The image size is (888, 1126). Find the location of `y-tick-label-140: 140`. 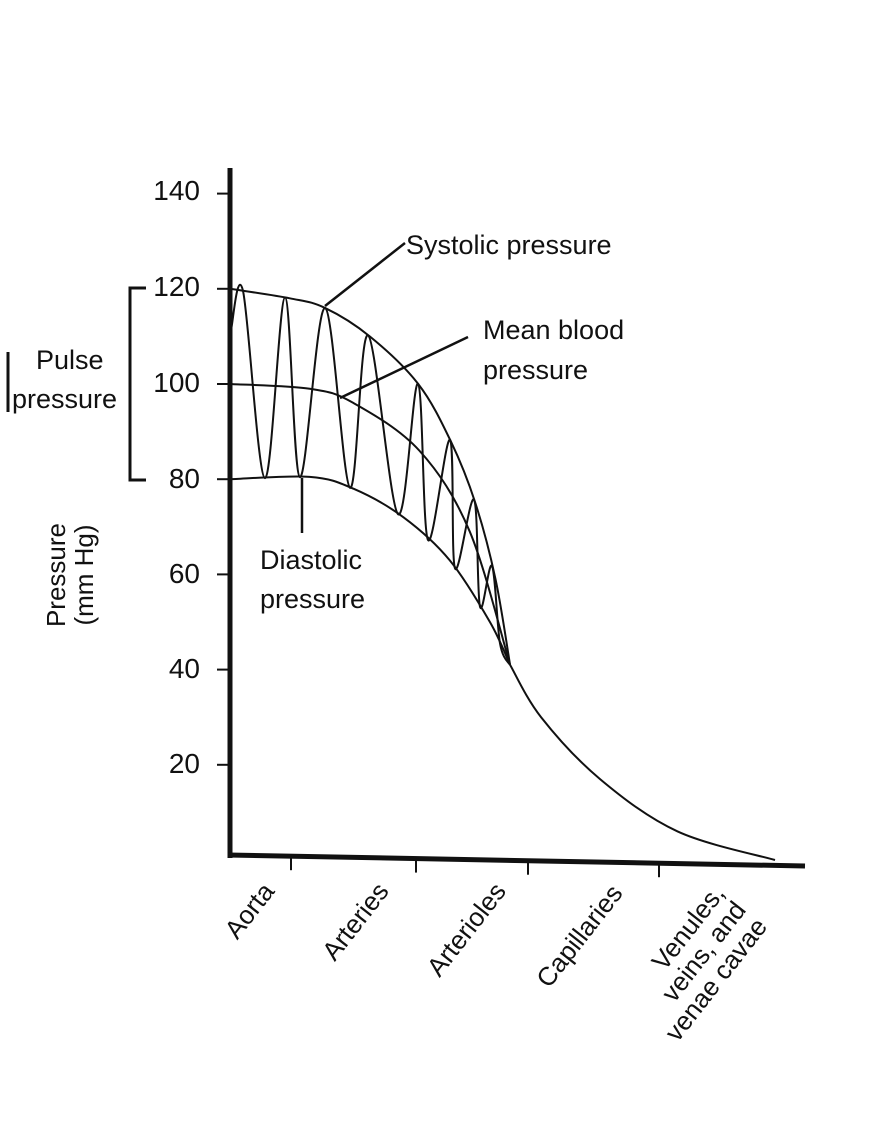

y-tick-label-140: 140 is located at coordinates (176, 190).